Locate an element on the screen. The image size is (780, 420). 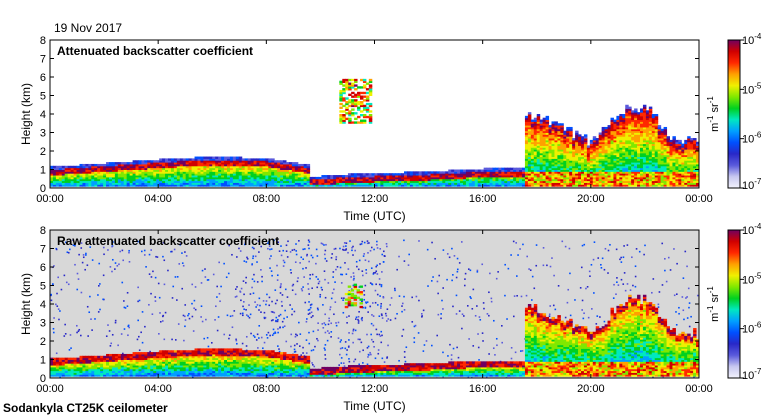
colorbar-tick-exponent: -4 is located at coordinates (758, 36).